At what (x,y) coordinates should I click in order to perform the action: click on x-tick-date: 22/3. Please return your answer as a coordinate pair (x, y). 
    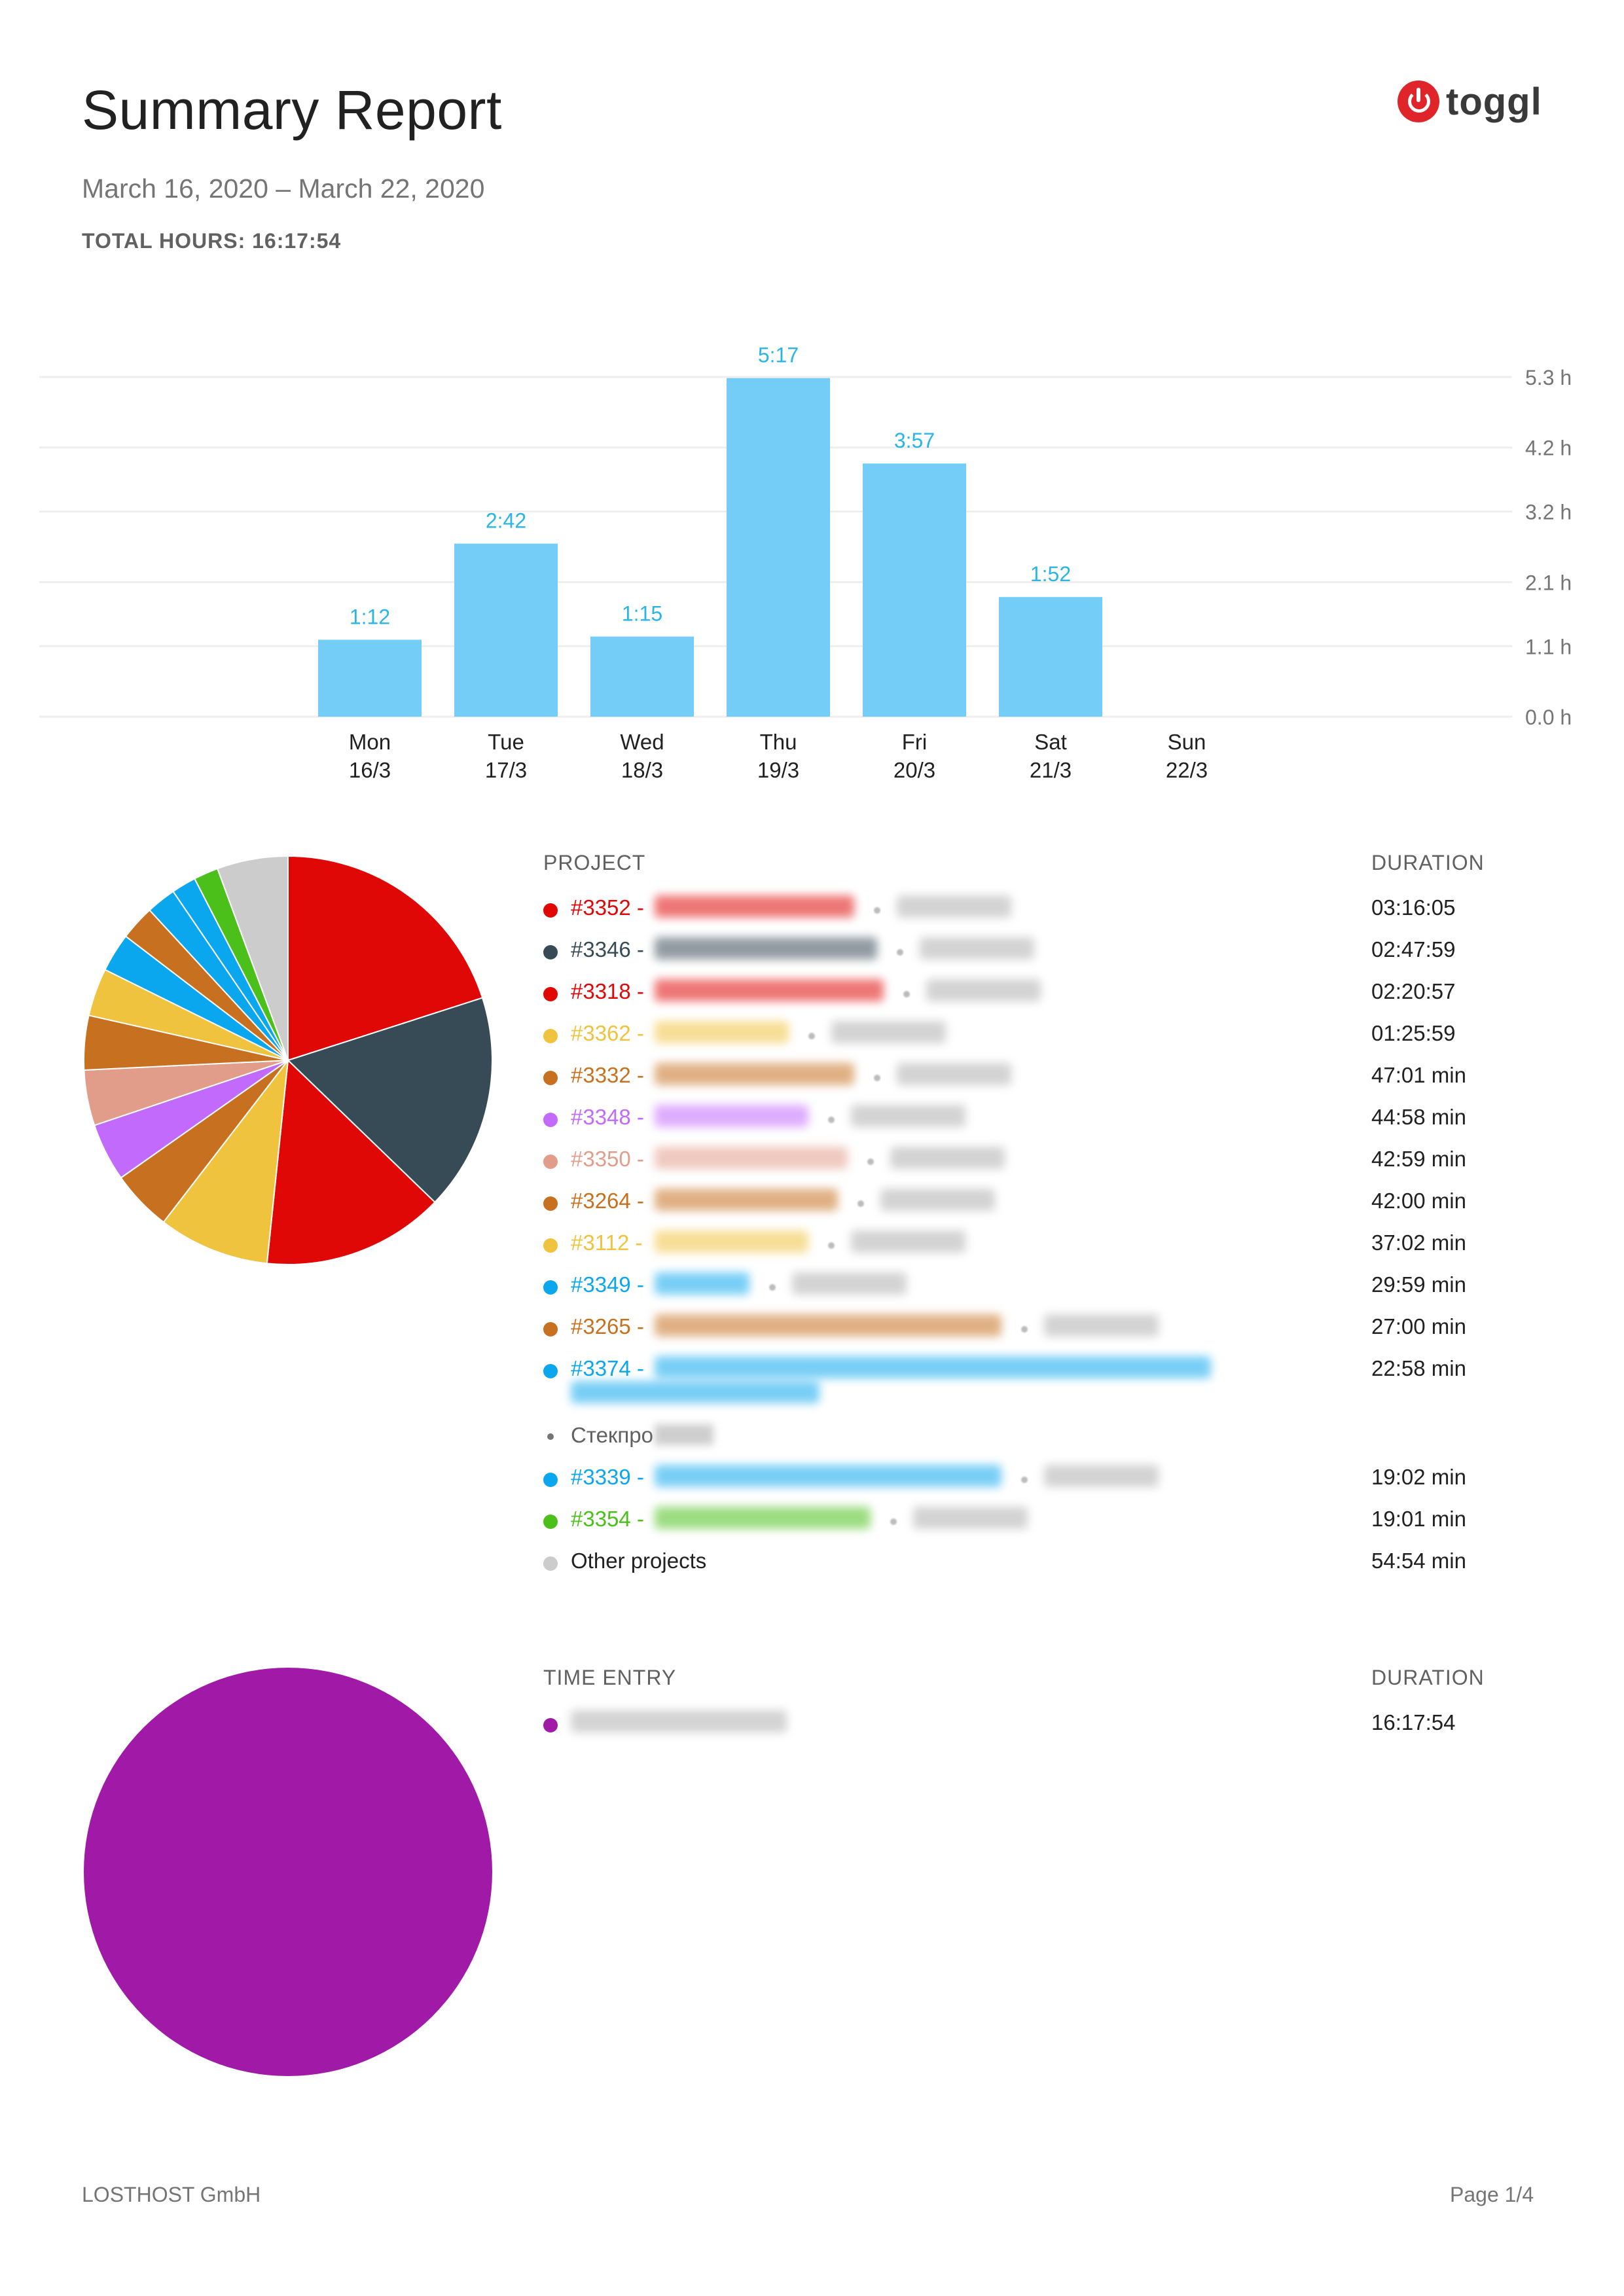
    Looking at the image, I should click on (1187, 770).